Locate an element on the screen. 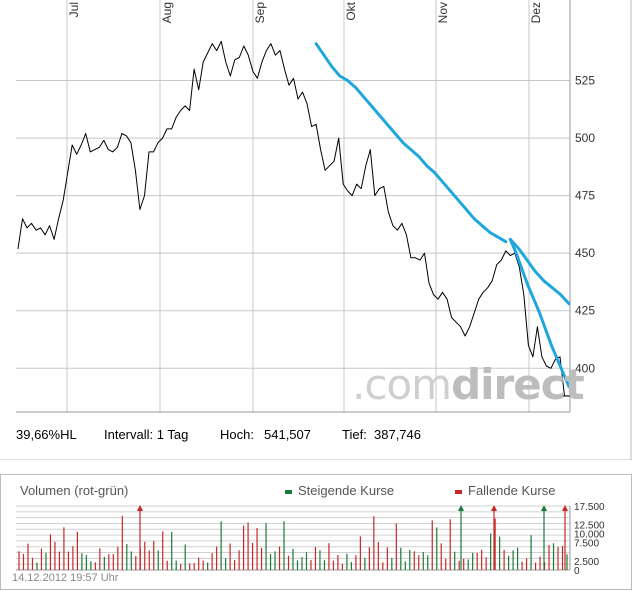 Image resolution: width=632 pixels, height=590 pixels. x-tick-label: Nov is located at coordinates (443, 12).